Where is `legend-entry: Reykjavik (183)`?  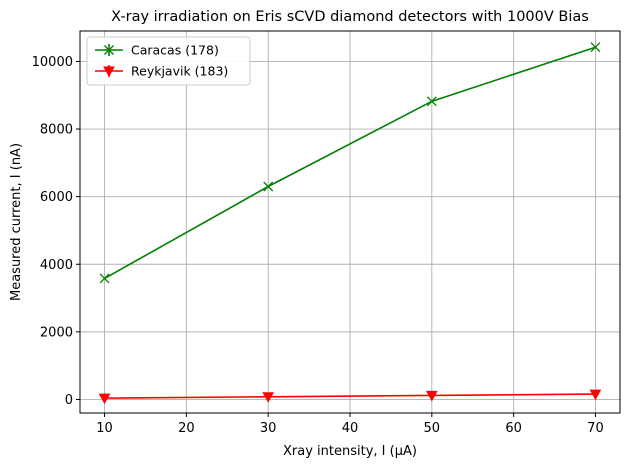
legend-entry: Reykjavik (183) is located at coordinates (161, 71).